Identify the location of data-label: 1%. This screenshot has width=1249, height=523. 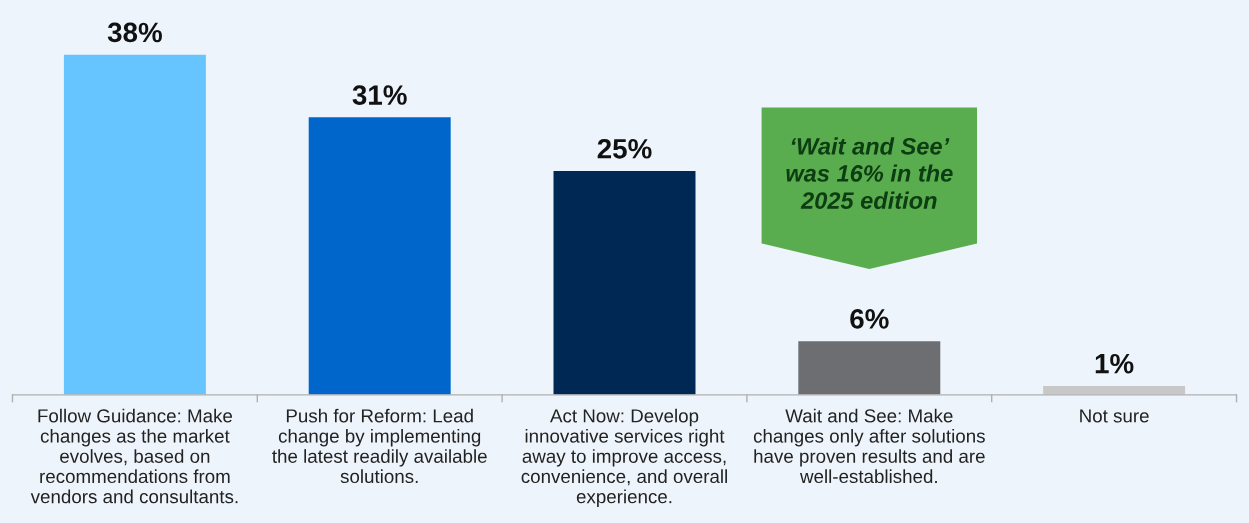
(1114, 363).